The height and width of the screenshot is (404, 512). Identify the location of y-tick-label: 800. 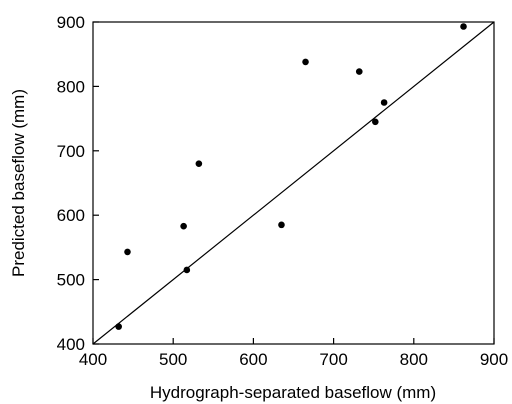
(71, 86).